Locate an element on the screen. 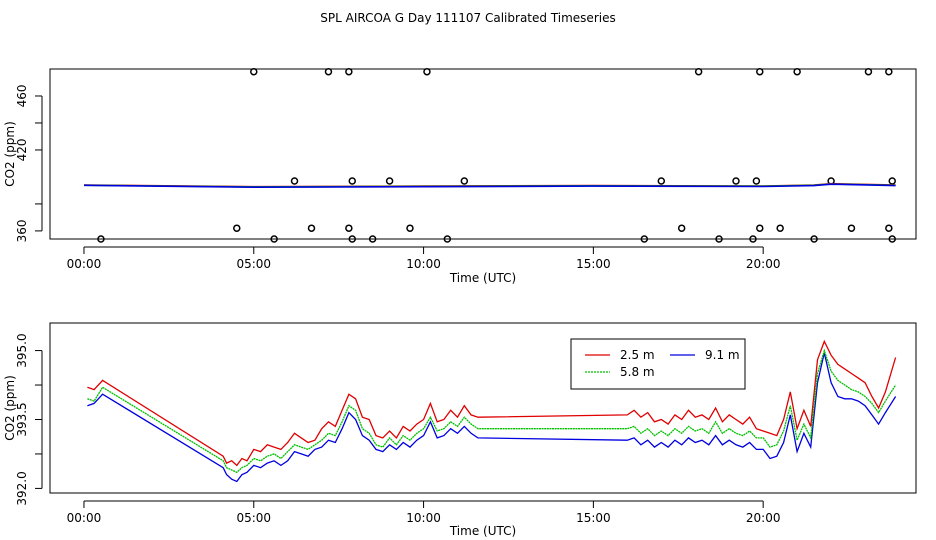 The height and width of the screenshot is (540, 936). y-tick-label: 420 is located at coordinates (22, 149).